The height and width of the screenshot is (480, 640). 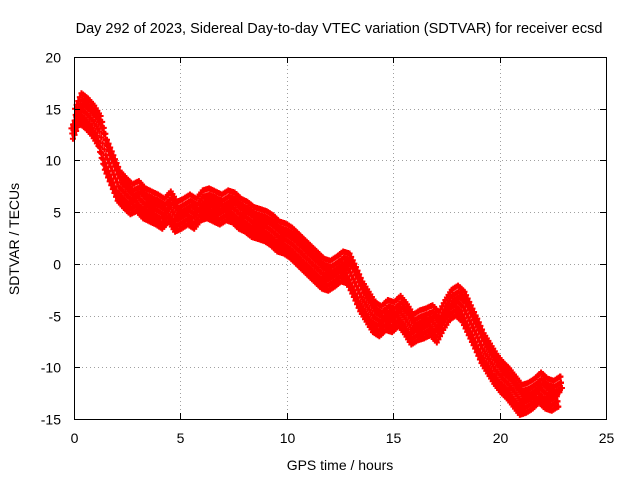 What do you see at coordinates (51, 368) in the screenshot?
I see `y-tick-label: -10` at bounding box center [51, 368].